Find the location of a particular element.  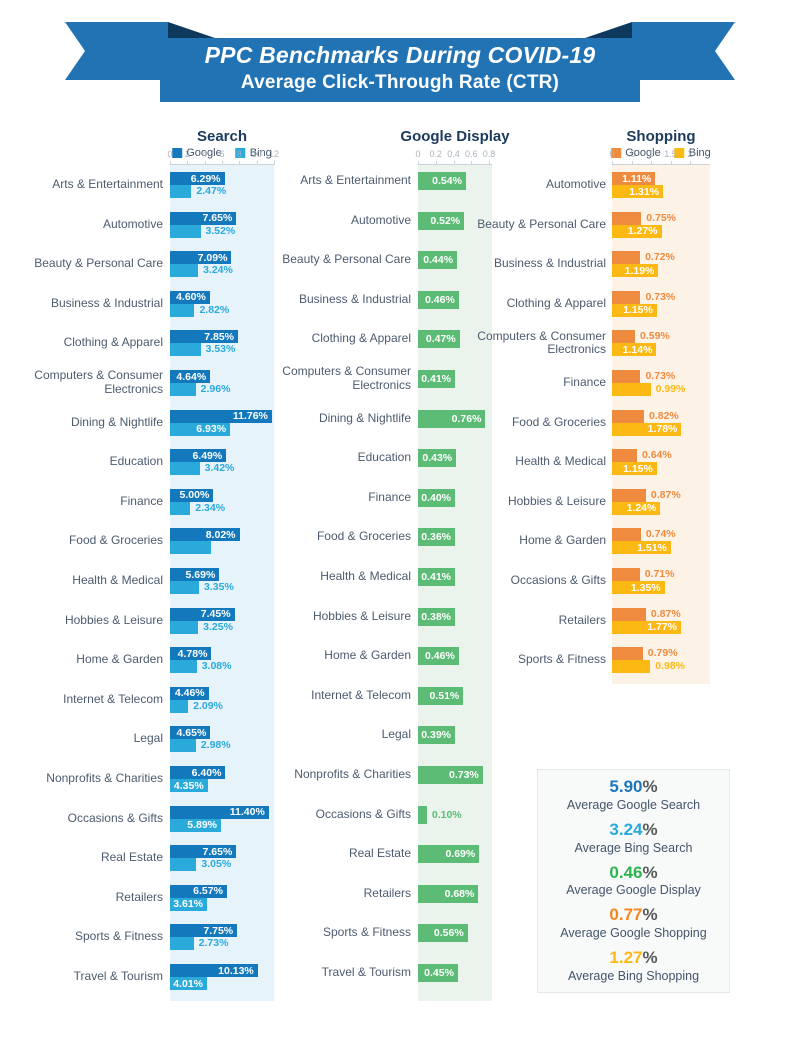

chart-row: Arts & Entertainment 0.54% is located at coordinates (381, 188).